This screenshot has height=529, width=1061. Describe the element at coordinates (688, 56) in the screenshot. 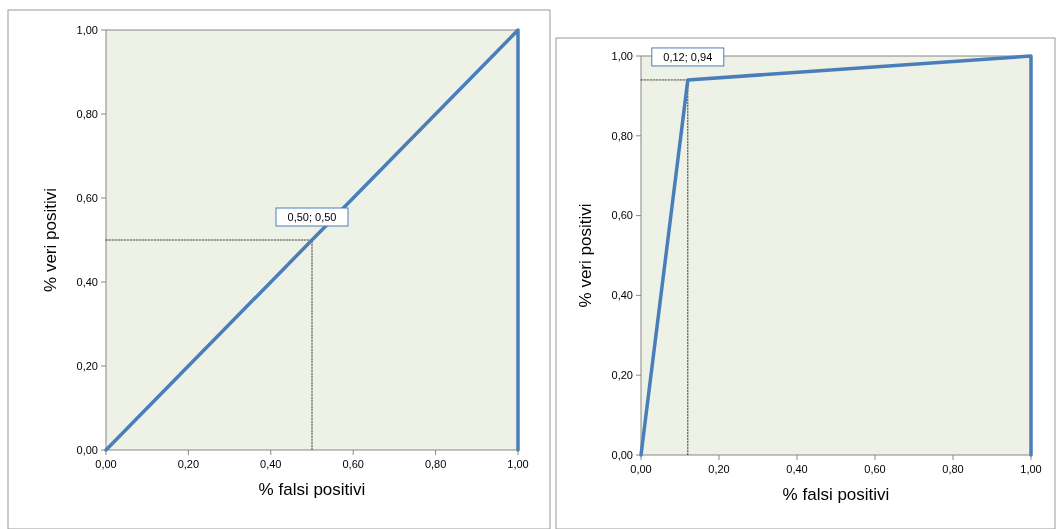

I see `annotation: 0,12; 0,94` at that location.